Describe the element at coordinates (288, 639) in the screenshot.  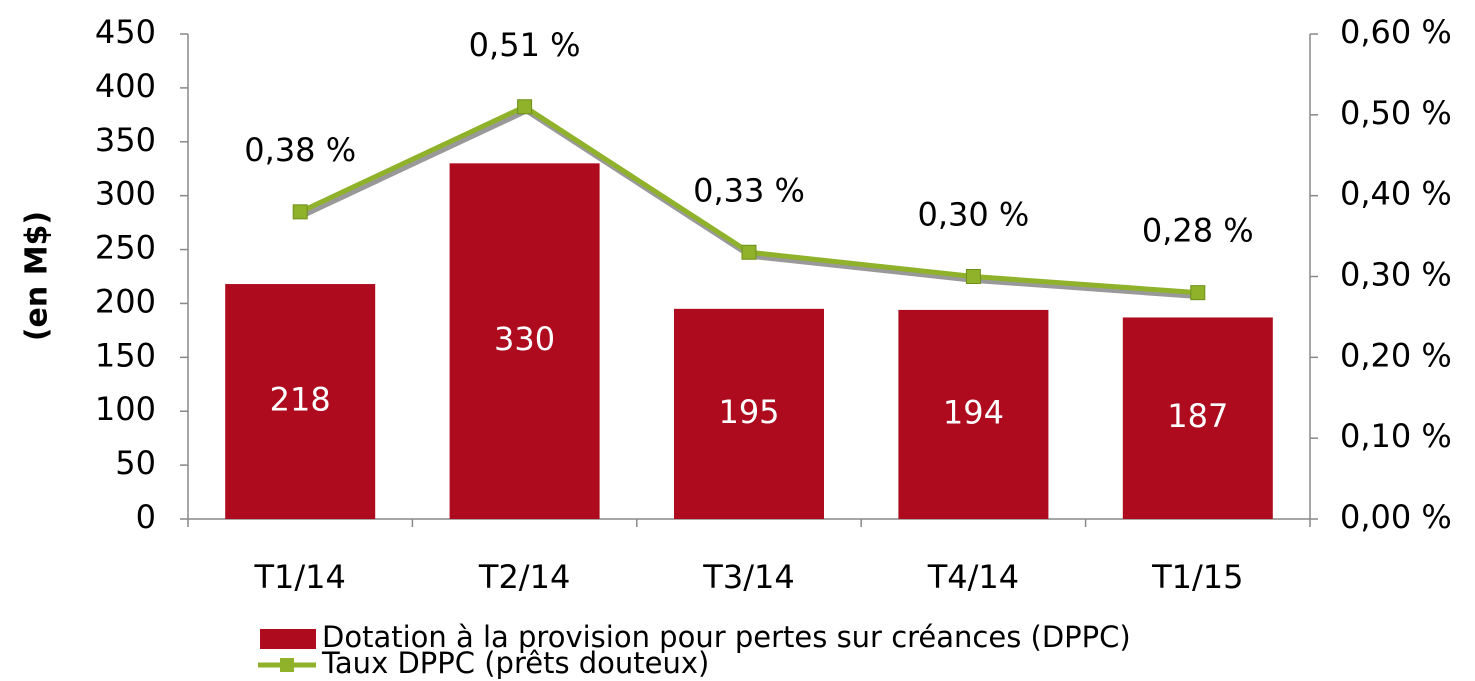
I see `legend-swatch` at that location.